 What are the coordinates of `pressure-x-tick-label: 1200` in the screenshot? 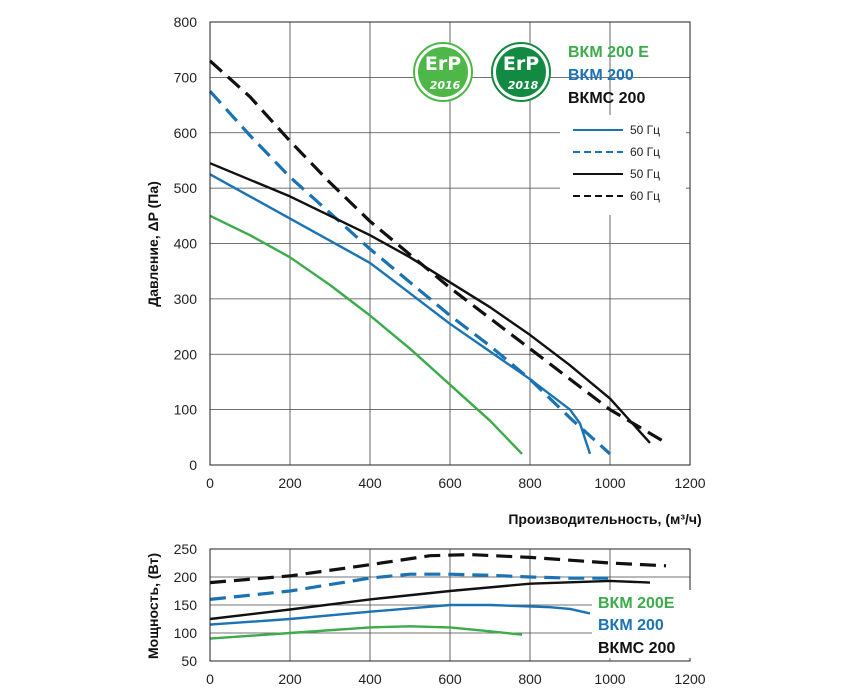 It's located at (689, 483).